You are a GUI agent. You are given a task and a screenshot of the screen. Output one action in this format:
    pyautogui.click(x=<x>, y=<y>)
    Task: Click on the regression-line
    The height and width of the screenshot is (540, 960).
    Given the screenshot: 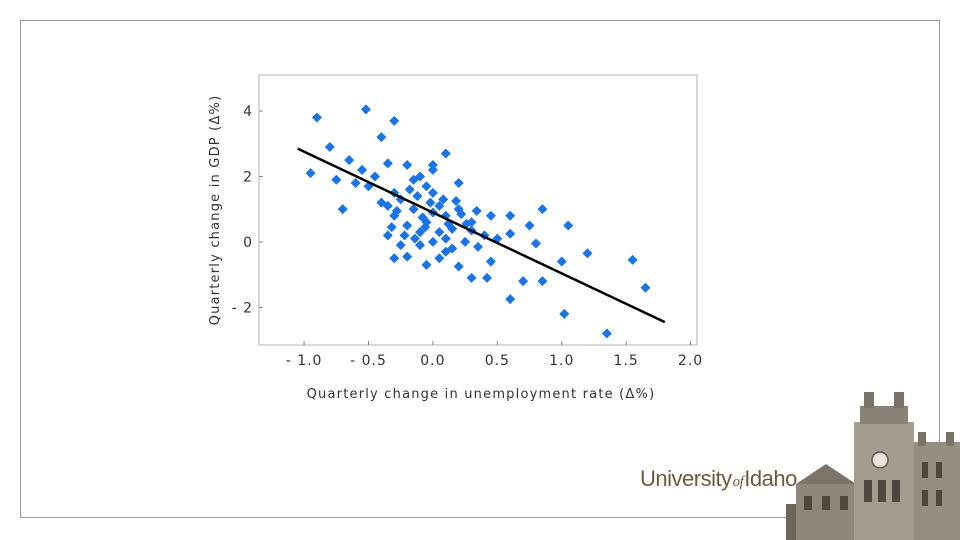 What is the action you would take?
    pyautogui.click(x=481, y=235)
    